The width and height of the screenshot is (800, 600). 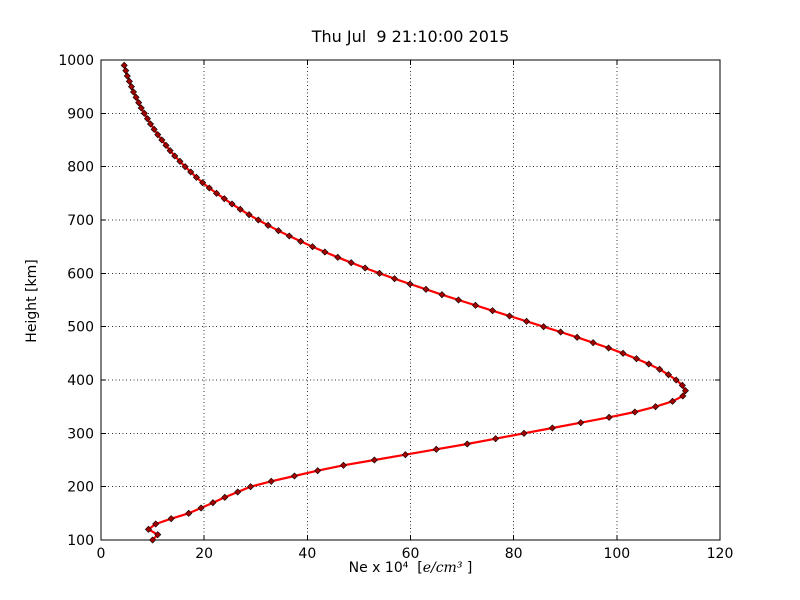 I want to click on y-tick-label: 200, so click(x=80, y=488).